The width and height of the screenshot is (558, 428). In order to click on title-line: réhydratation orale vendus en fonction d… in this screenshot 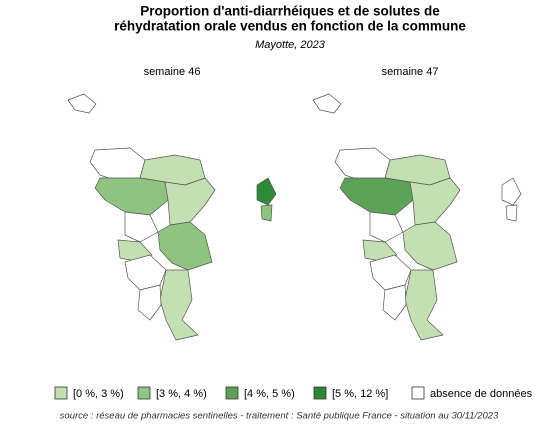, I will do `click(290, 26)`.